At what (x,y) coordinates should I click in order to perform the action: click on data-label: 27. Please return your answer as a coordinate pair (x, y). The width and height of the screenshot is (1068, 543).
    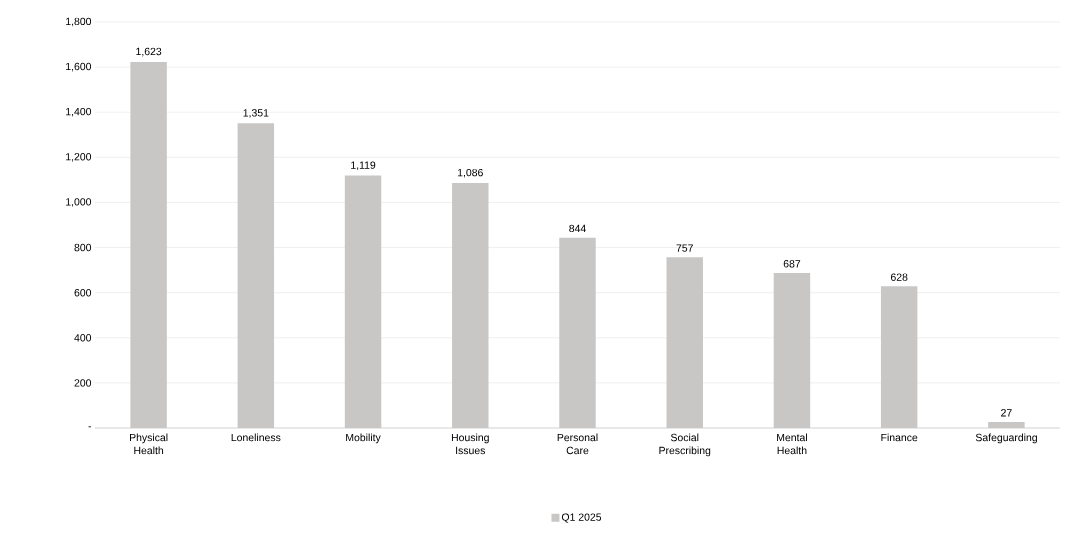
    Looking at the image, I should click on (1006, 413).